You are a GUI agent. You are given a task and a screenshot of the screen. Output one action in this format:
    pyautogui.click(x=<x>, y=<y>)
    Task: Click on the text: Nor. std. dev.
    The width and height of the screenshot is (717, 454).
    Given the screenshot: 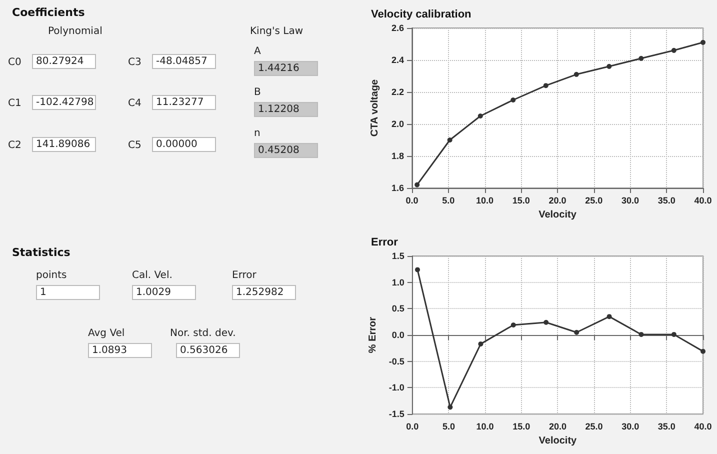 What is the action you would take?
    pyautogui.click(x=203, y=333)
    